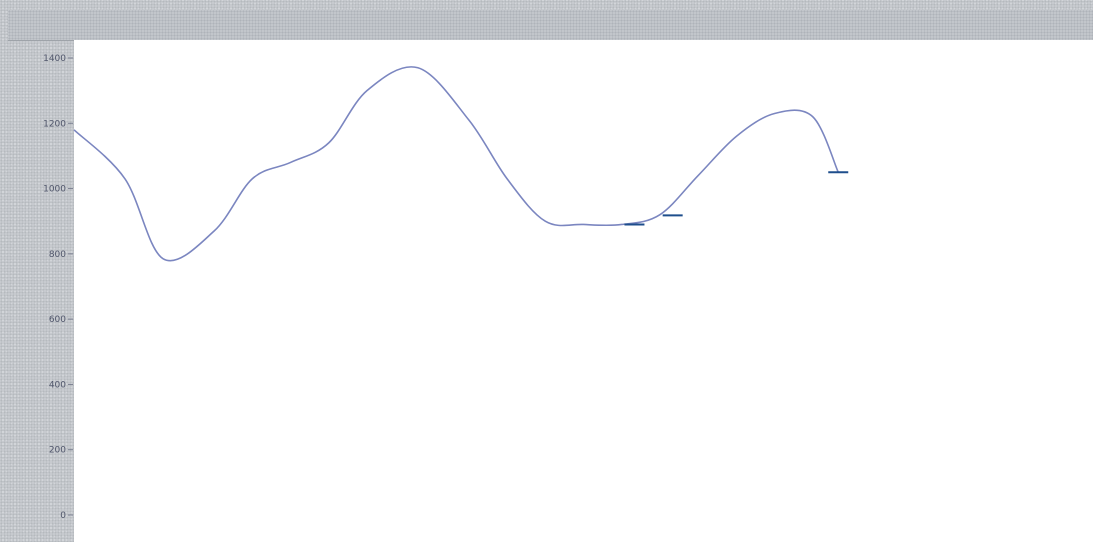 The width and height of the screenshot is (1093, 542). I want to click on y-tick-label: 1200, so click(54, 124).